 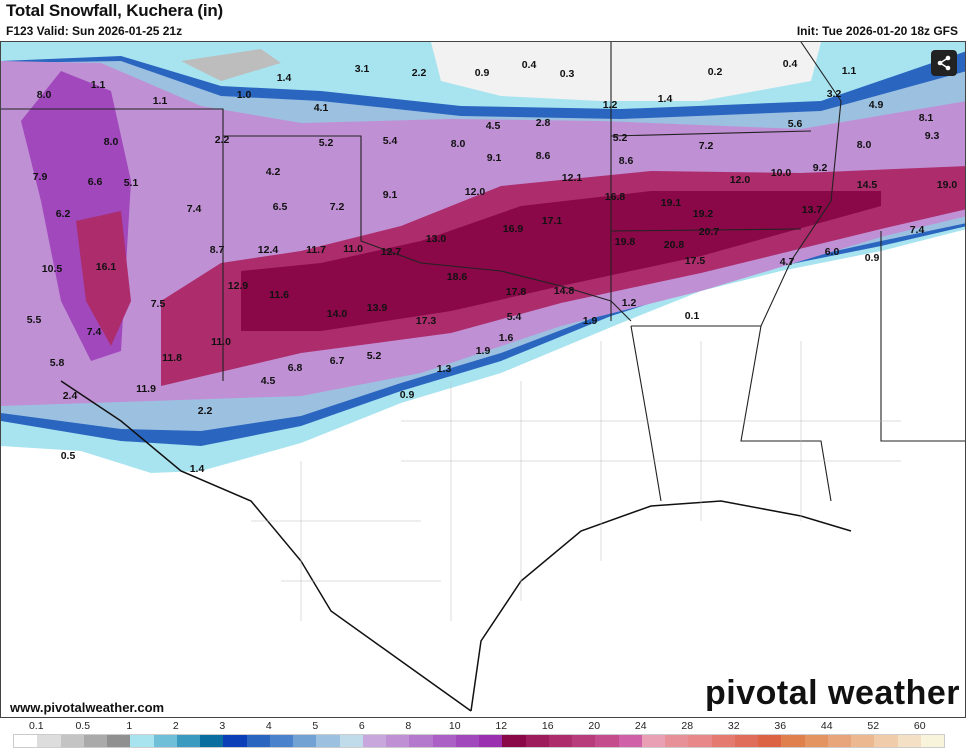 I want to click on snowfall-value: 5.1, so click(x=131, y=183).